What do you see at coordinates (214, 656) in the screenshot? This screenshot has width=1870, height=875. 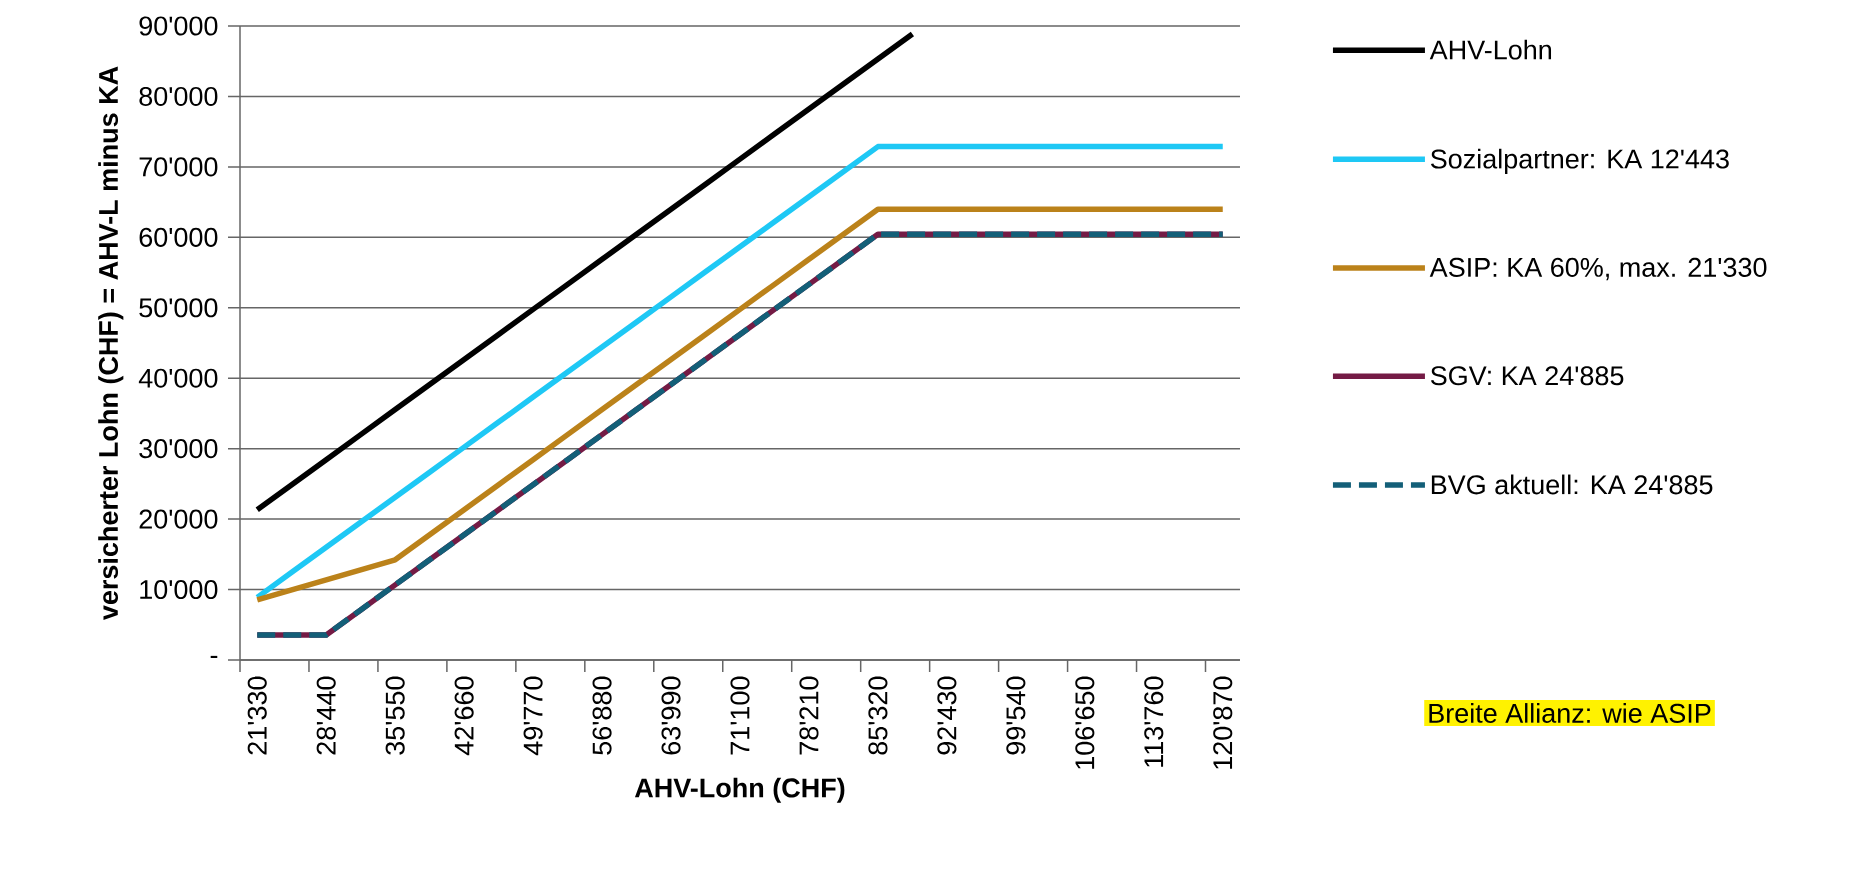 I see `y-tick-label: -` at bounding box center [214, 656].